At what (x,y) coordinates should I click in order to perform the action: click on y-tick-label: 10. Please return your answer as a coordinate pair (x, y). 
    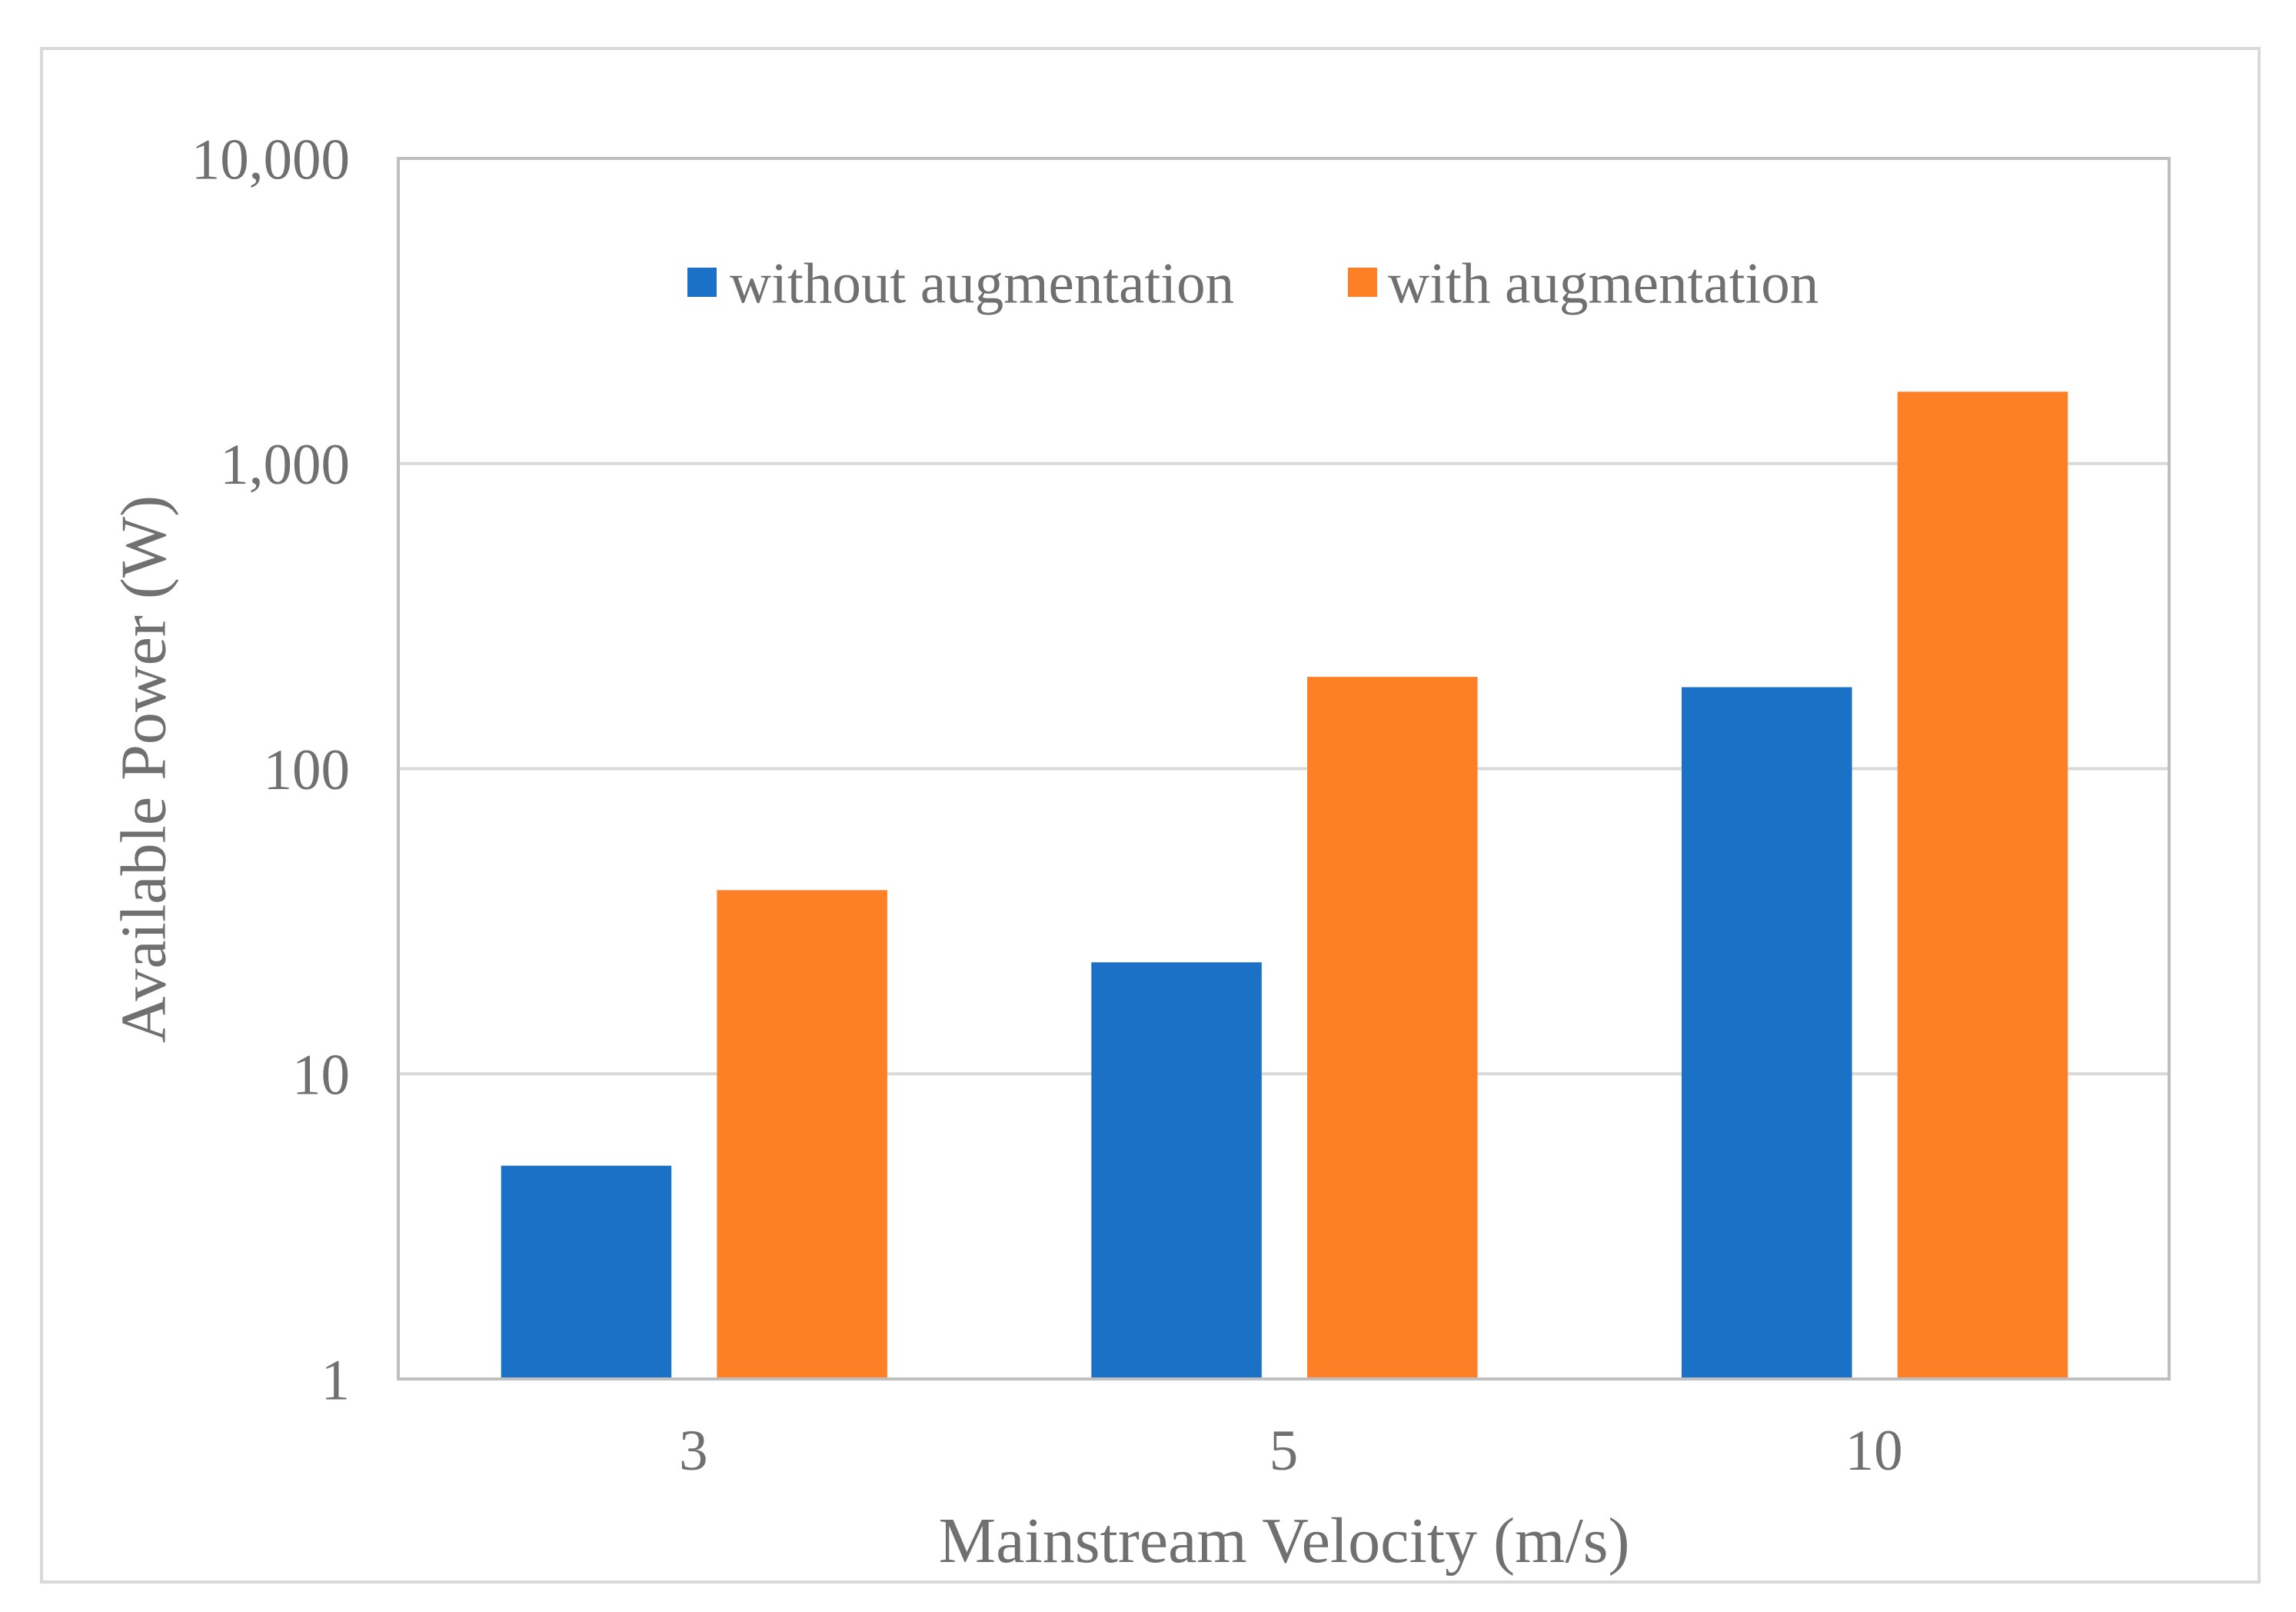
    Looking at the image, I should click on (321, 1075).